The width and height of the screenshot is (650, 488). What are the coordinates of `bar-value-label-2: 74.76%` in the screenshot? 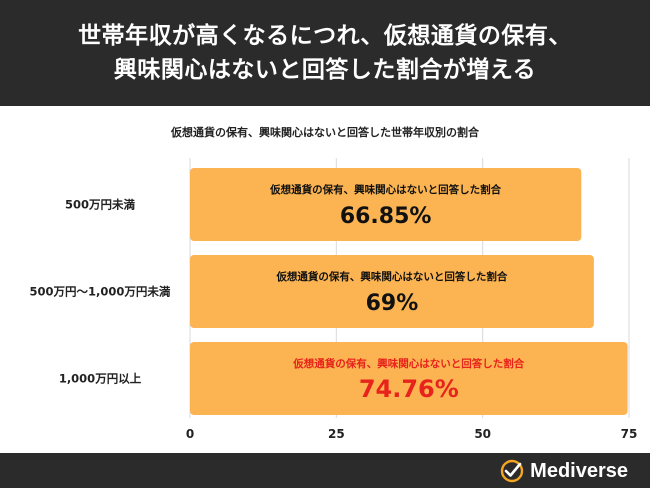 It's located at (409, 389).